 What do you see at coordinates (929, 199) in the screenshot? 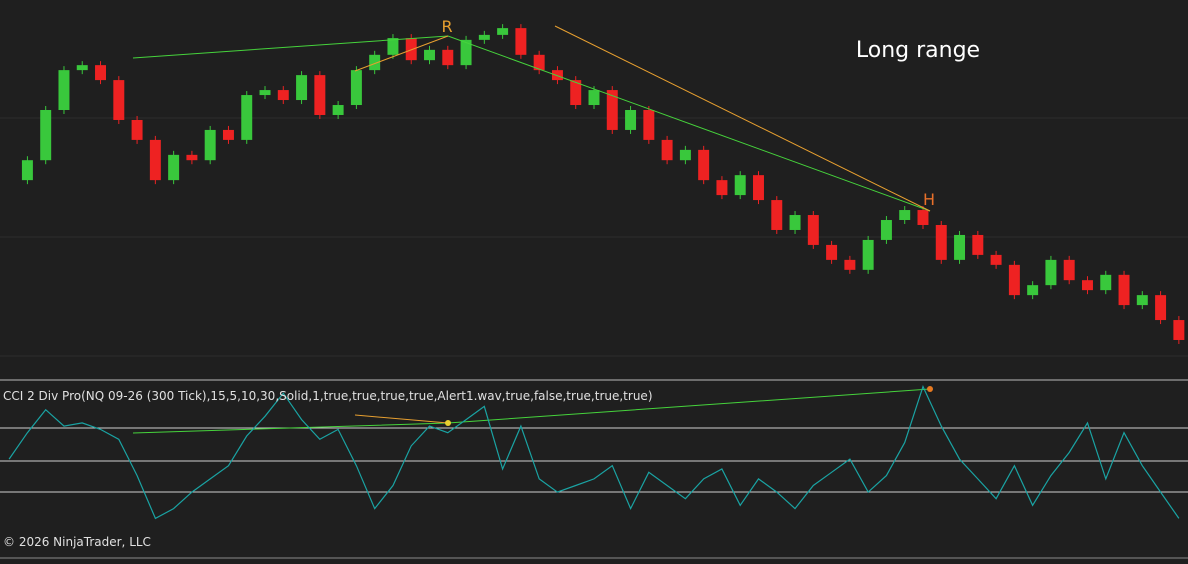
I see `annotation: H` at bounding box center [929, 199].